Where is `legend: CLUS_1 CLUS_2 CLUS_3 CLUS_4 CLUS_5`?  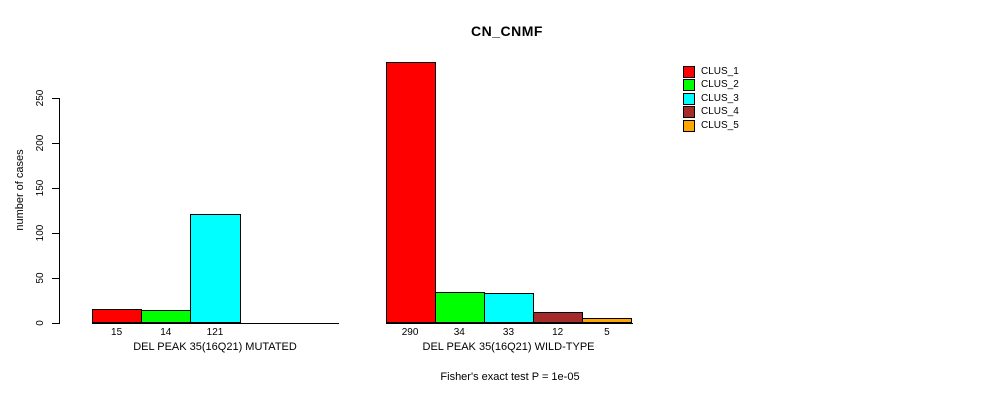 legend: CLUS_1 CLUS_2 CLUS_3 CLUS_4 CLUS_5 is located at coordinates (711, 99).